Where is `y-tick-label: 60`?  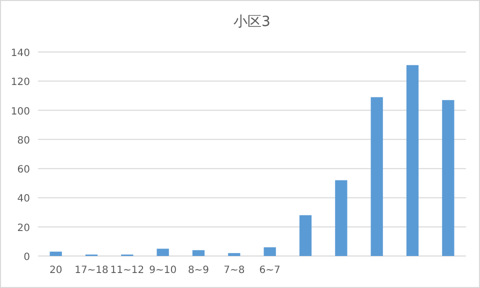
y-tick-label: 60 is located at coordinates (23, 170).